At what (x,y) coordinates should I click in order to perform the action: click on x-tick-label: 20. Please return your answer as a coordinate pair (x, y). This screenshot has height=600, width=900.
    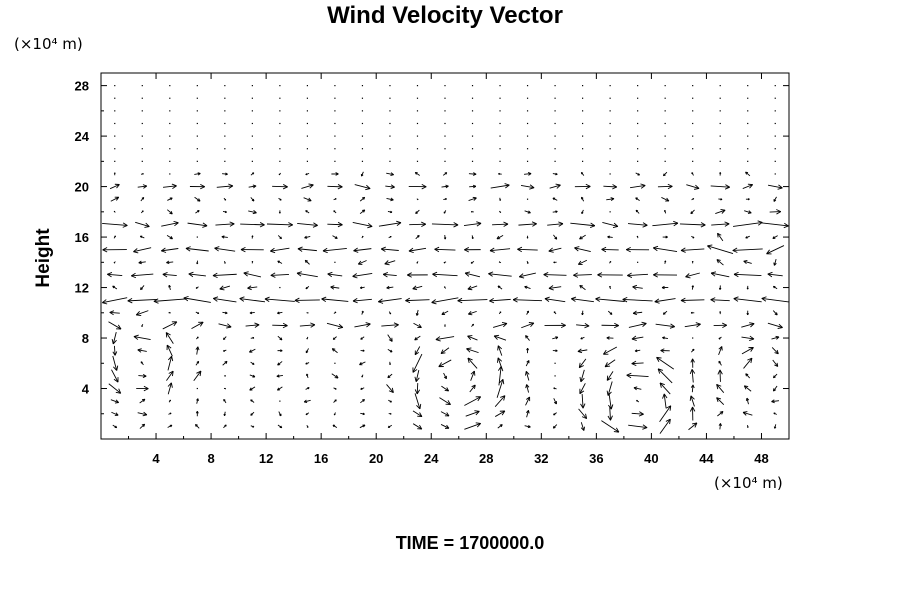
    Looking at the image, I should click on (376, 458).